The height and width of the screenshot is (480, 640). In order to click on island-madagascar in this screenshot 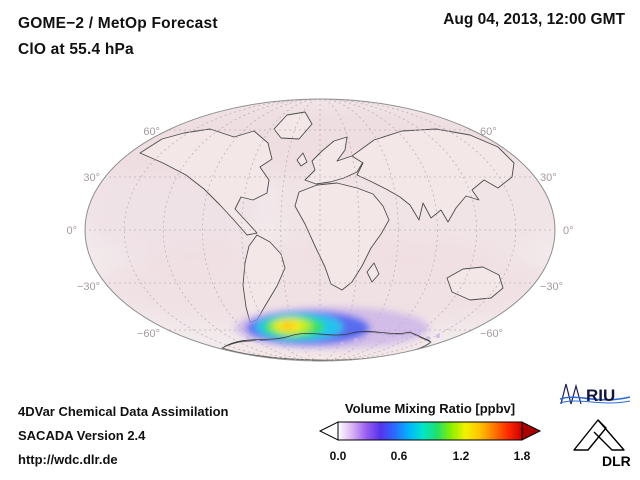, I will do `click(373, 272)`.